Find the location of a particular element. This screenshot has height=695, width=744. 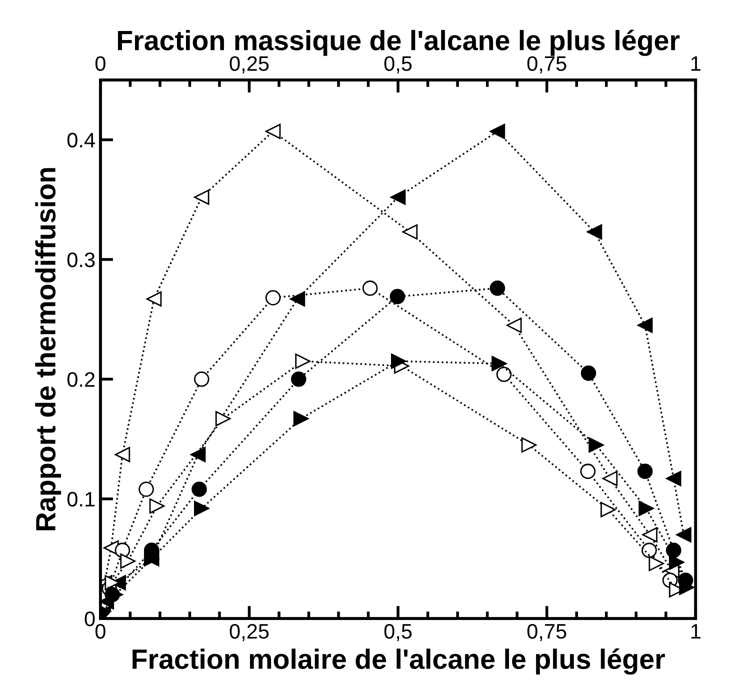

y-axis-title: Rapport de thermodiffusion is located at coordinates (48, 349).